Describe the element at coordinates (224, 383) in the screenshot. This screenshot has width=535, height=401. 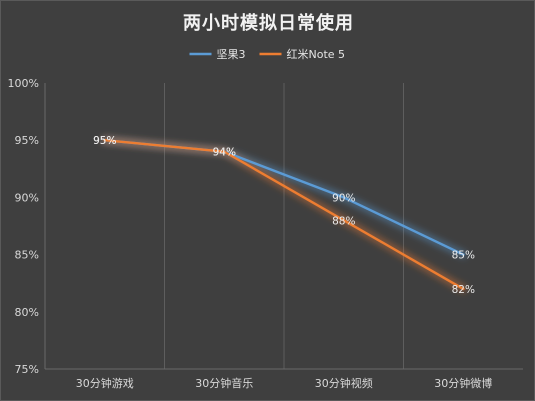
I see `x-tick-label: 30分钟音乐` at that location.